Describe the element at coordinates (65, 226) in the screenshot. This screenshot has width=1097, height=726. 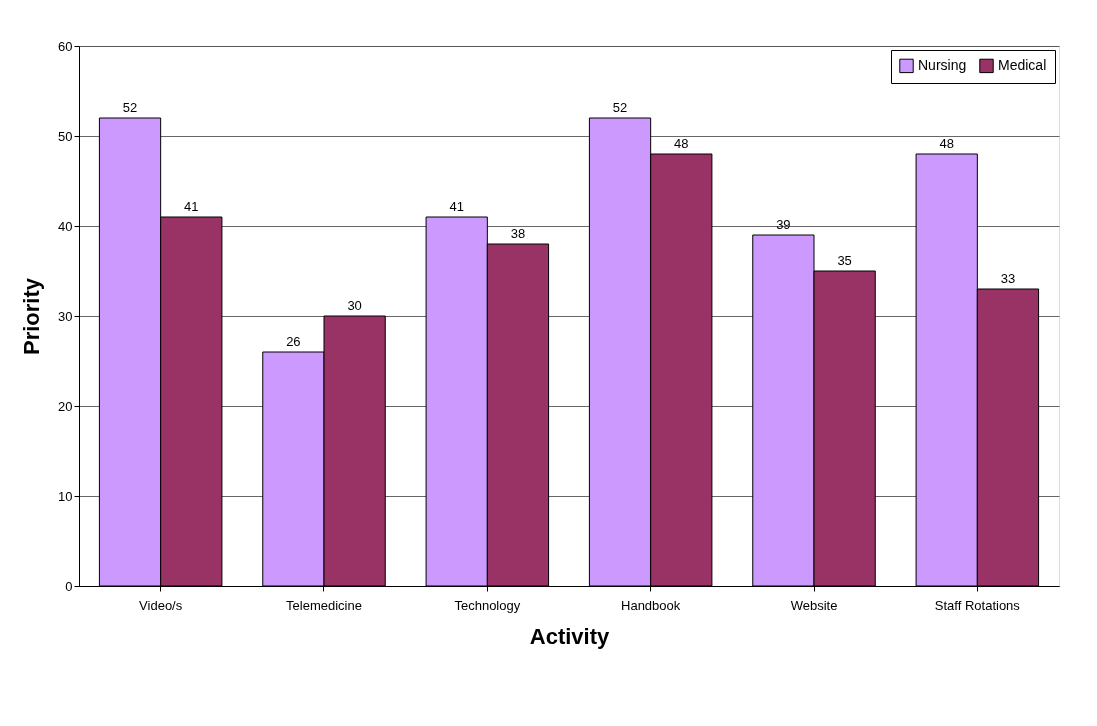
I see `y-tick-label: 40` at that location.